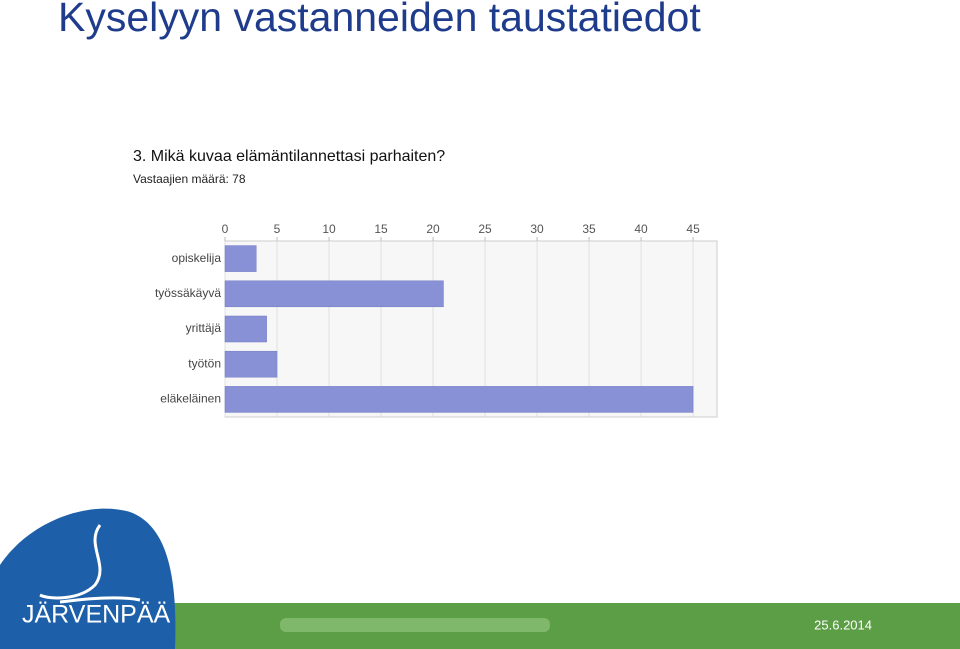  What do you see at coordinates (204, 363) in the screenshot?
I see `y-tick-label: työtön` at bounding box center [204, 363].